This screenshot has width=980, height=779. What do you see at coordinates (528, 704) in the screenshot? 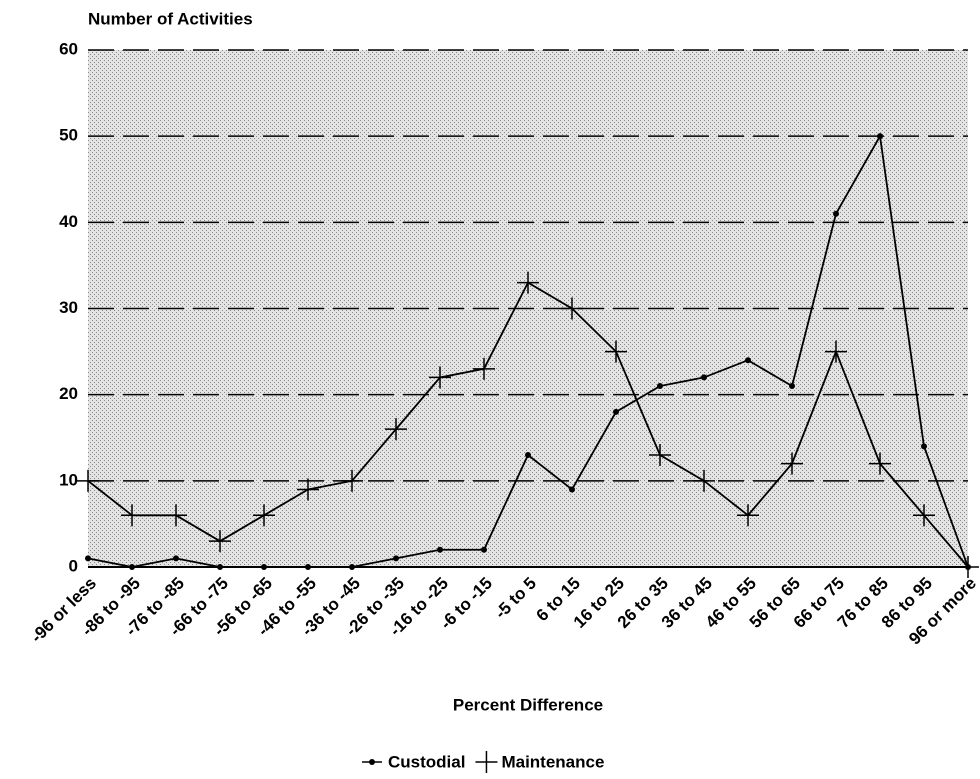
I see `x-axis-title: Percent Difference` at bounding box center [528, 704].